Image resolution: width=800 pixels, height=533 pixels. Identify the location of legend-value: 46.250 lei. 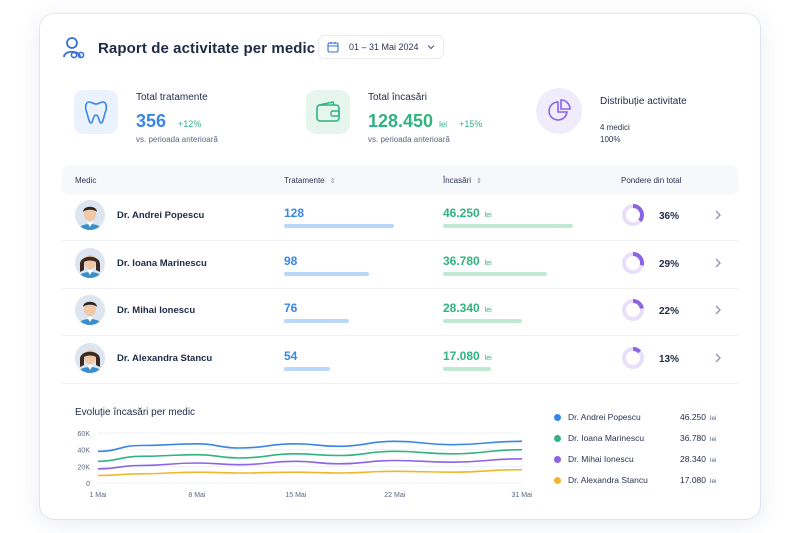
(698, 417).